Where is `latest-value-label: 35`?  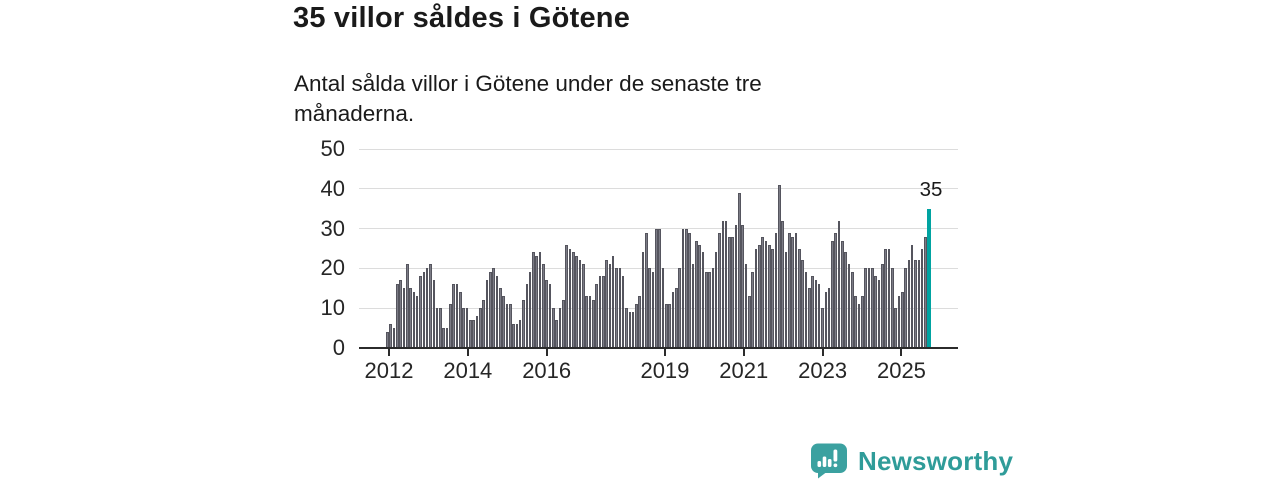
latest-value-label: 35 is located at coordinates (931, 189).